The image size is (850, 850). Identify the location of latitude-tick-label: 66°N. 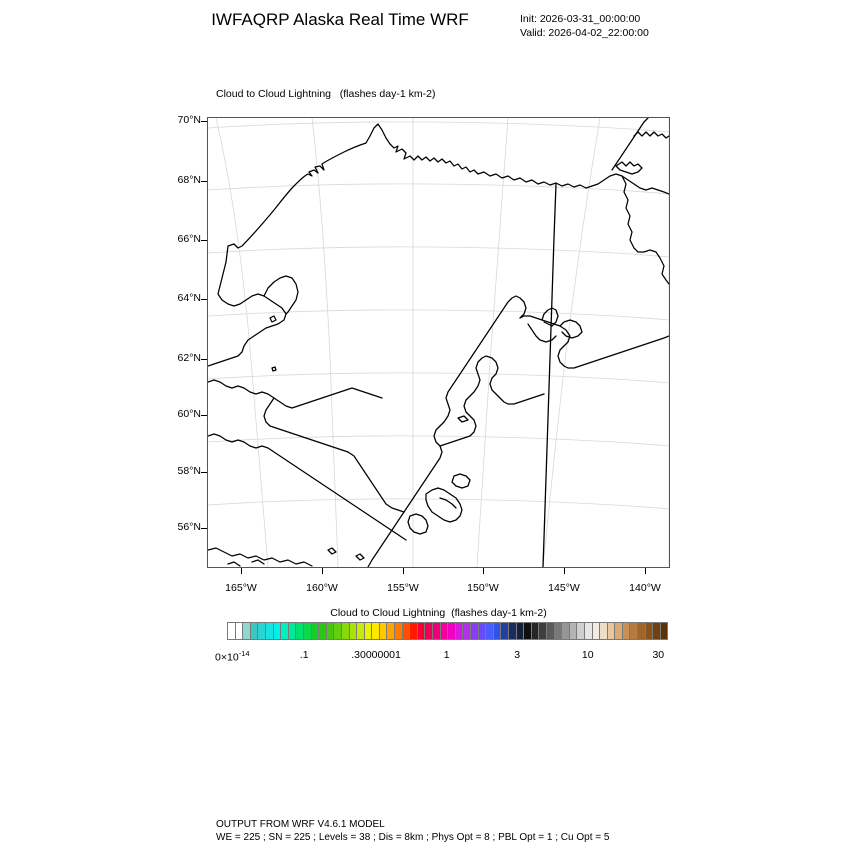
(189, 239).